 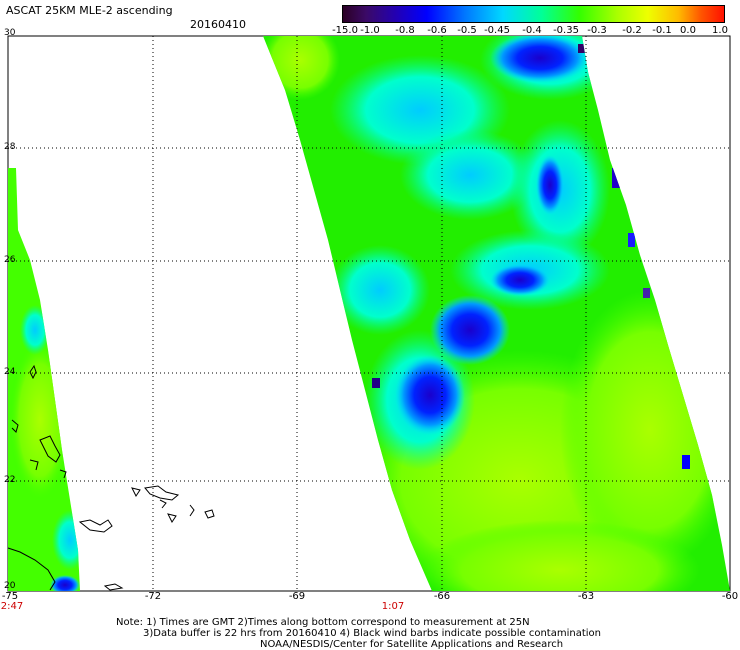 I want to click on longitude-label: -69, so click(x=297, y=596).